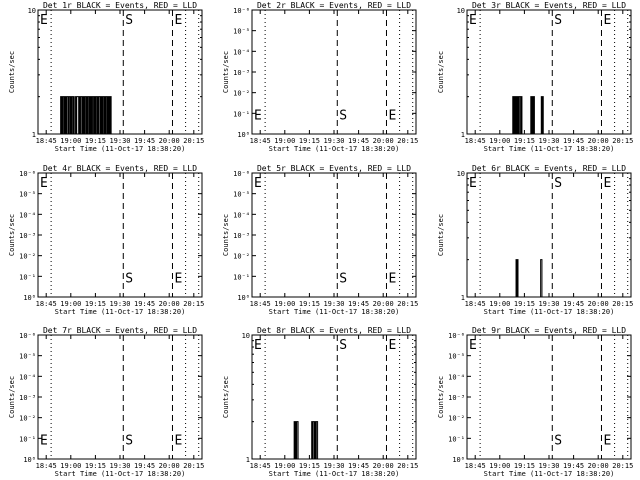 The height and width of the screenshot is (480, 640). I want to click on panel-title: Det 6r BLACK = Events, RED = LLD, so click(549, 168).